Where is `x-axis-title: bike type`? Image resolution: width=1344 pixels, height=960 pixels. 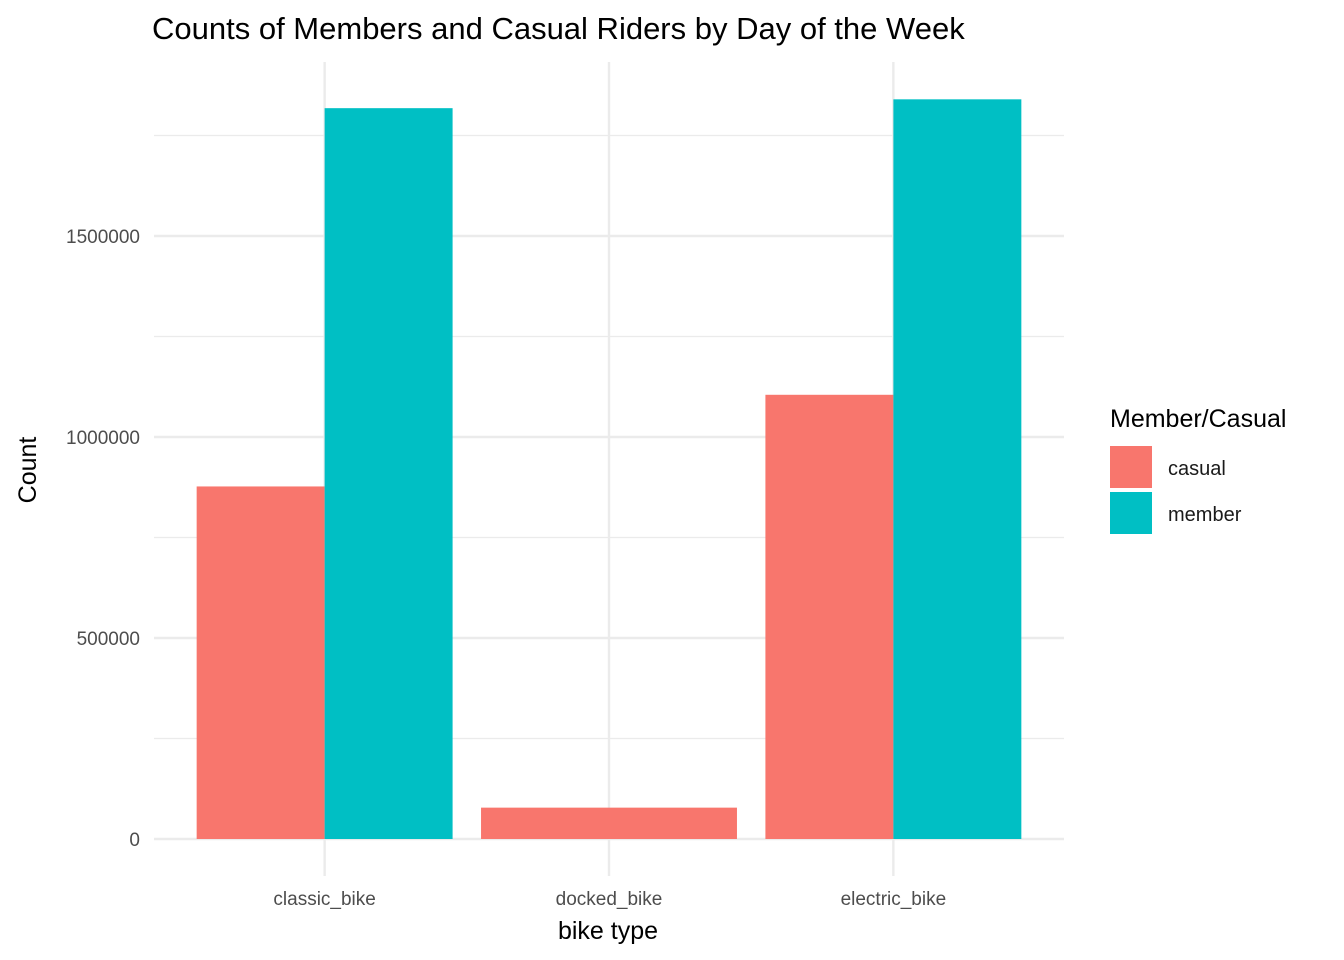 x-axis-title: bike type is located at coordinates (608, 931).